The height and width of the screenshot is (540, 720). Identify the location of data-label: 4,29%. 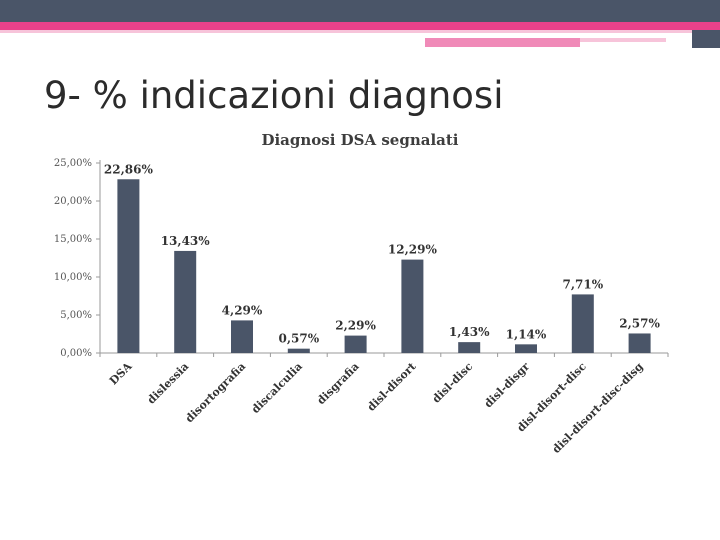
(242, 310).